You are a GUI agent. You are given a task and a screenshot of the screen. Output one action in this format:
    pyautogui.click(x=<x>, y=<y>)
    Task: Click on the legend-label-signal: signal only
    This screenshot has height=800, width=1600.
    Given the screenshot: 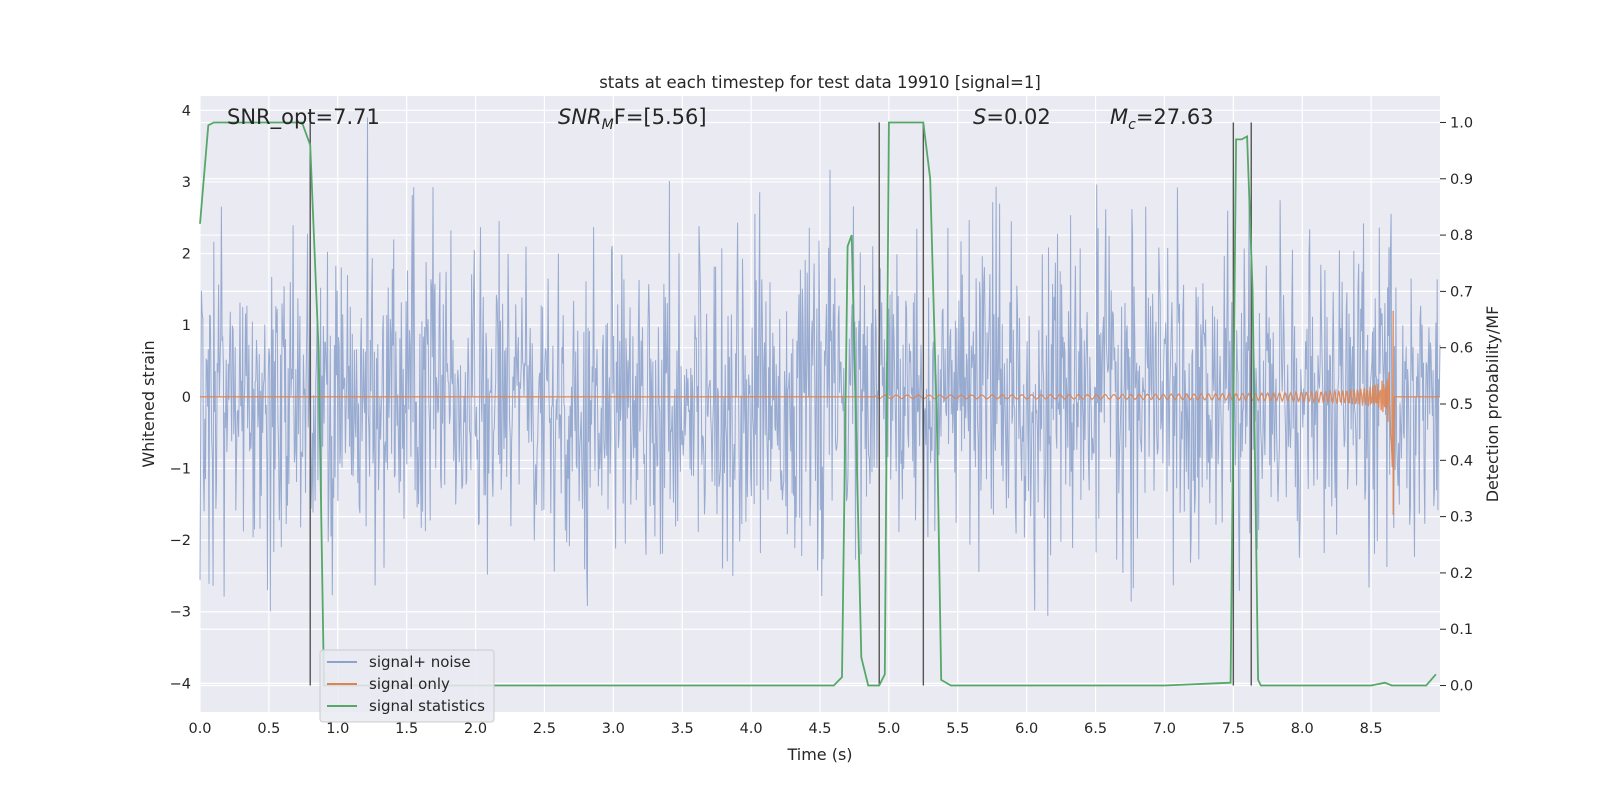 What is the action you would take?
    pyautogui.click(x=409, y=684)
    